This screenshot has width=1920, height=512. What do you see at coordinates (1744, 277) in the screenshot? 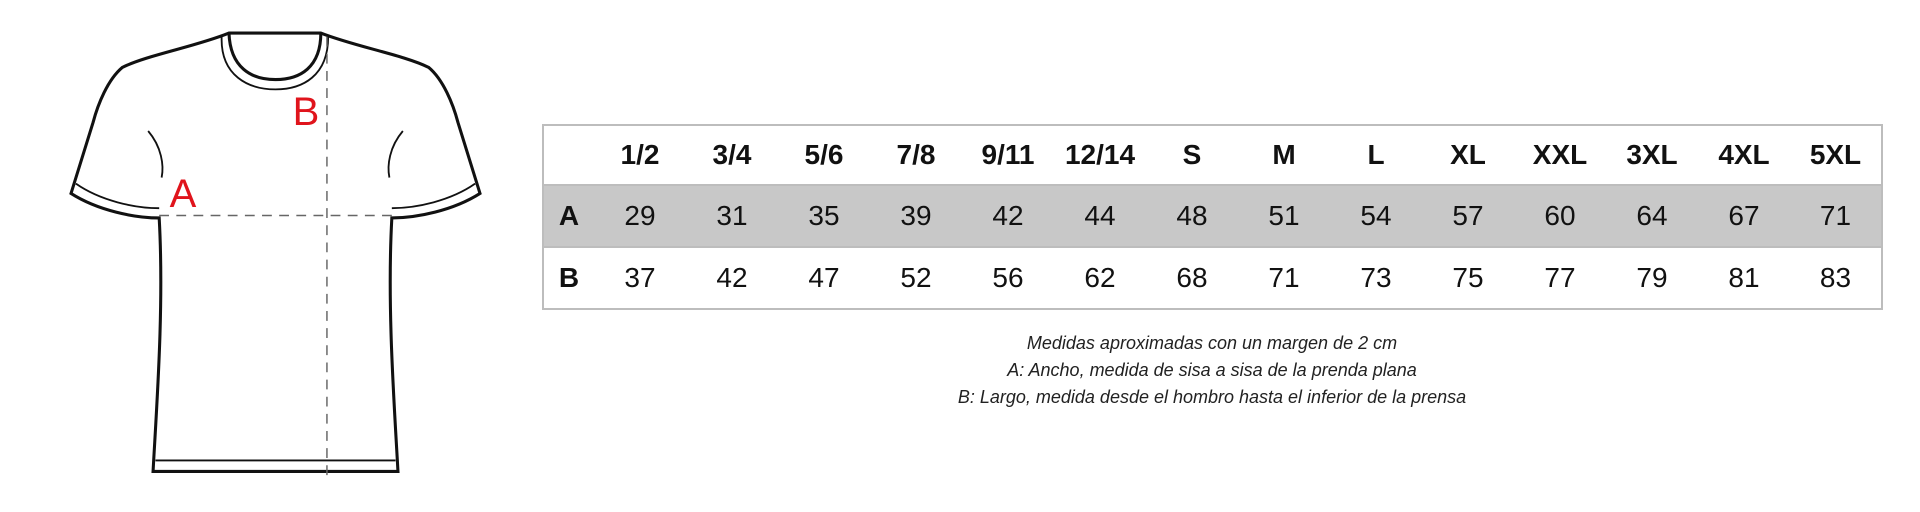
I see `measure-value: 81` at bounding box center [1744, 277].